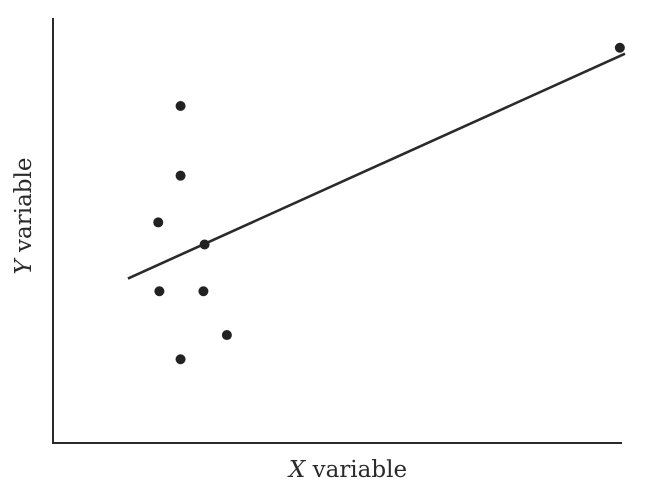  What do you see at coordinates (347, 470) in the screenshot?
I see `x-axis-title: X variable` at bounding box center [347, 470].